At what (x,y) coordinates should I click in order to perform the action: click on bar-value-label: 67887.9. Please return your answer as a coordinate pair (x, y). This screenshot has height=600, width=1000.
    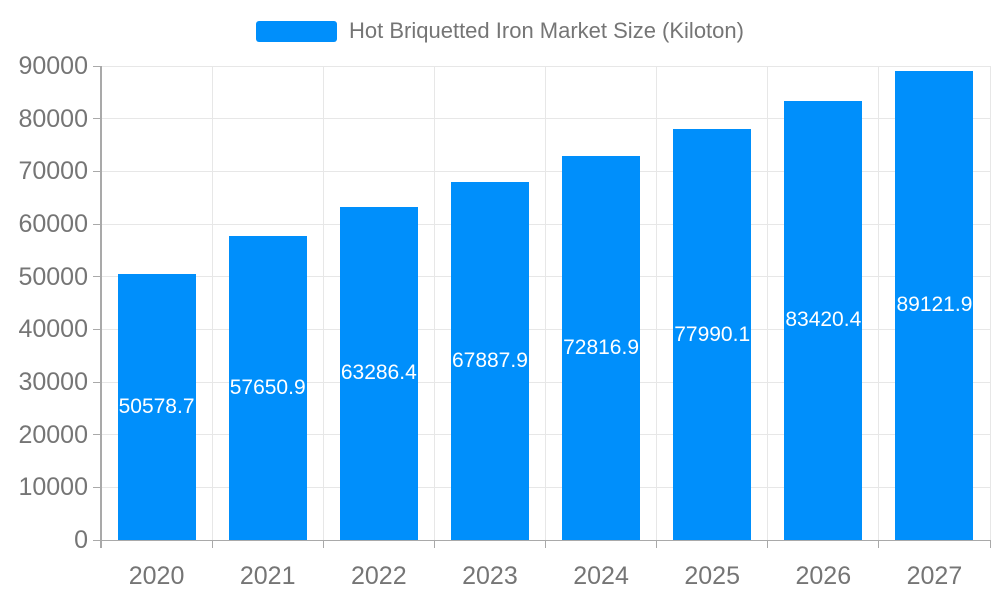
    Looking at the image, I should click on (489, 361).